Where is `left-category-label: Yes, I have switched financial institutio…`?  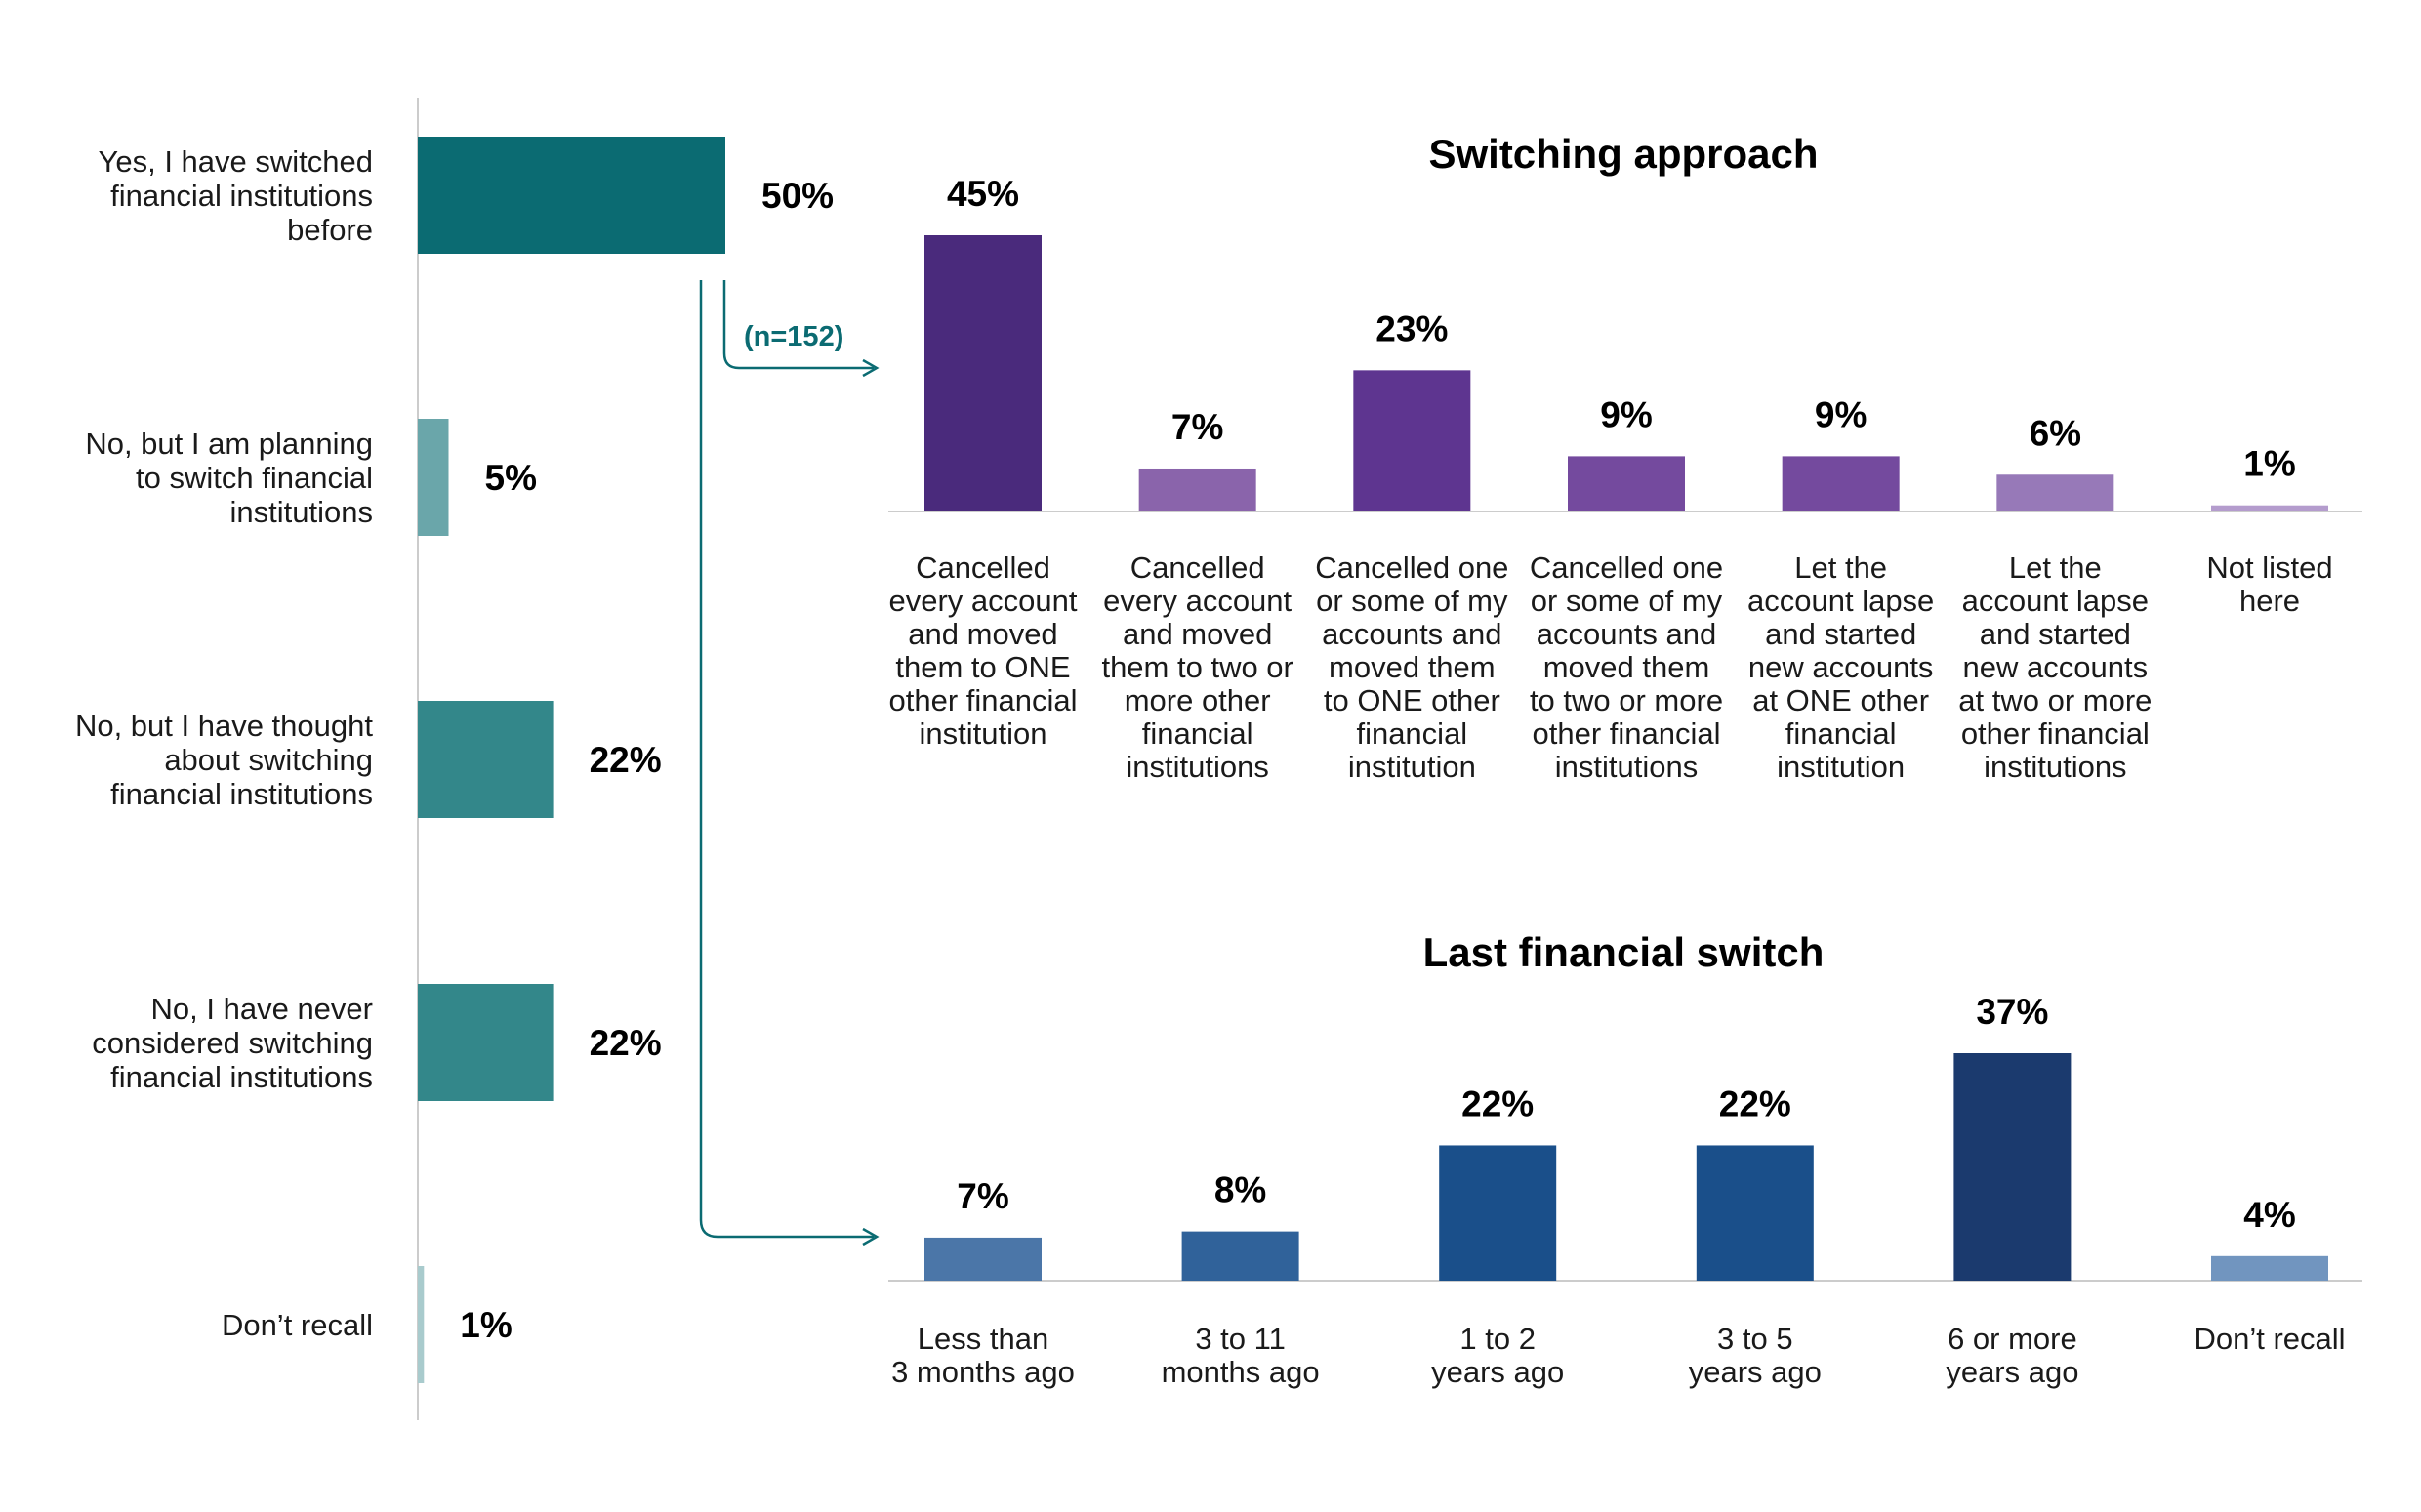
left-category-label: Yes, I have switched financial institutio… is located at coordinates (236, 195).